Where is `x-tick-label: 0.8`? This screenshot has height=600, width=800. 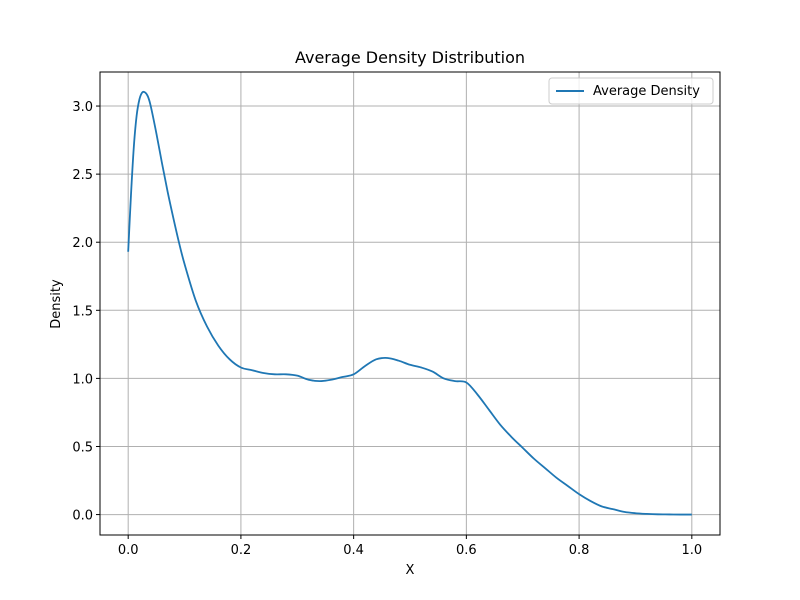 x-tick-label: 0.8 is located at coordinates (579, 550).